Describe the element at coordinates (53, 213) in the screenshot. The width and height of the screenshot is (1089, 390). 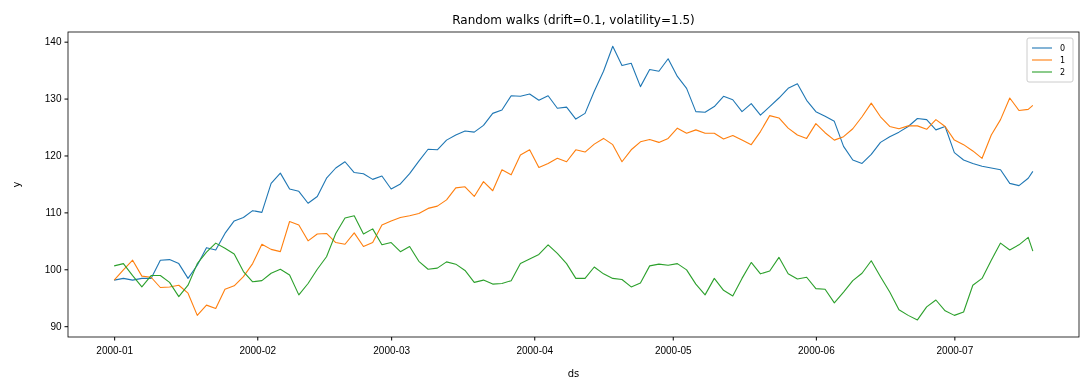
I see `y-tick-label: 110` at that location.